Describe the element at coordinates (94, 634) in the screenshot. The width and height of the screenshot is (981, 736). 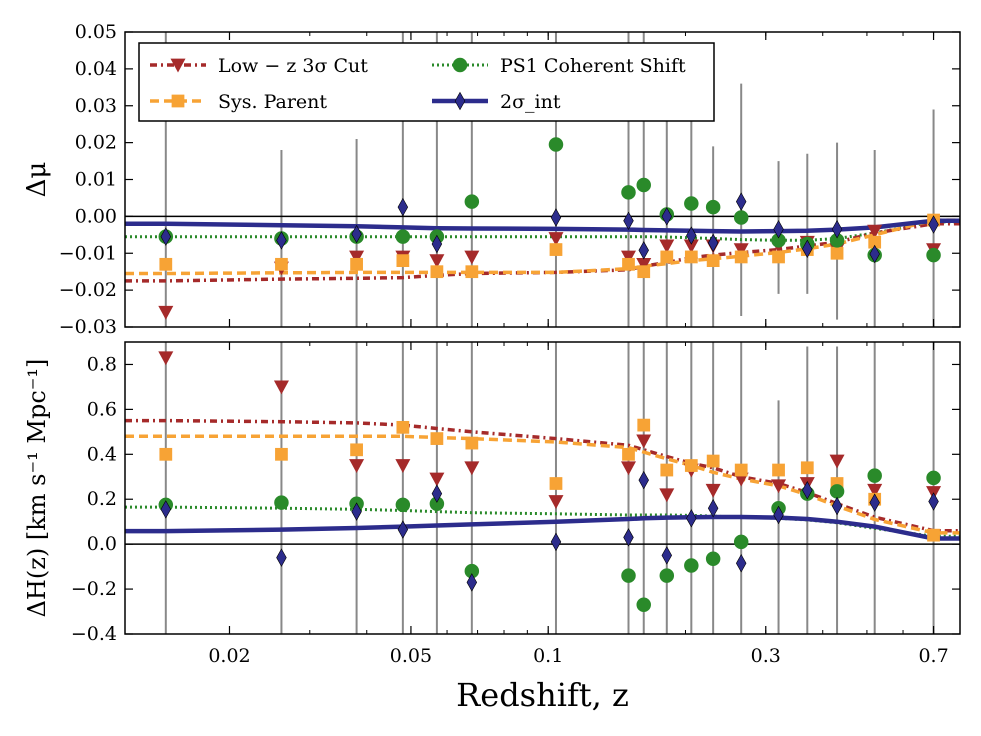
I see `y-tick-label: −0.4` at that location.